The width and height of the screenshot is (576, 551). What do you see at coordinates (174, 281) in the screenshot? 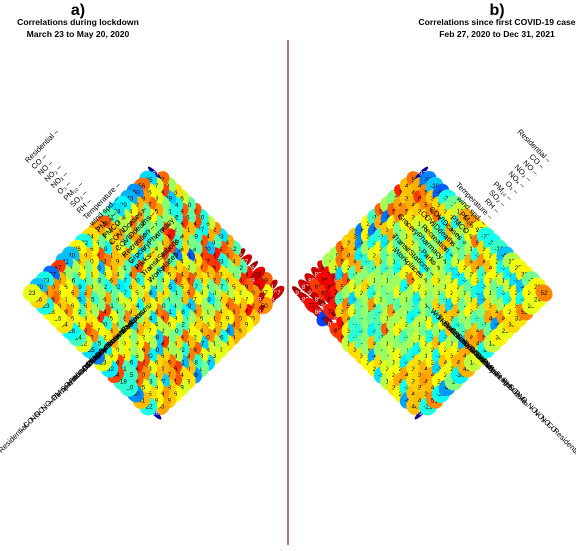
I see `corr-value-a-7-9: 59` at bounding box center [174, 281].